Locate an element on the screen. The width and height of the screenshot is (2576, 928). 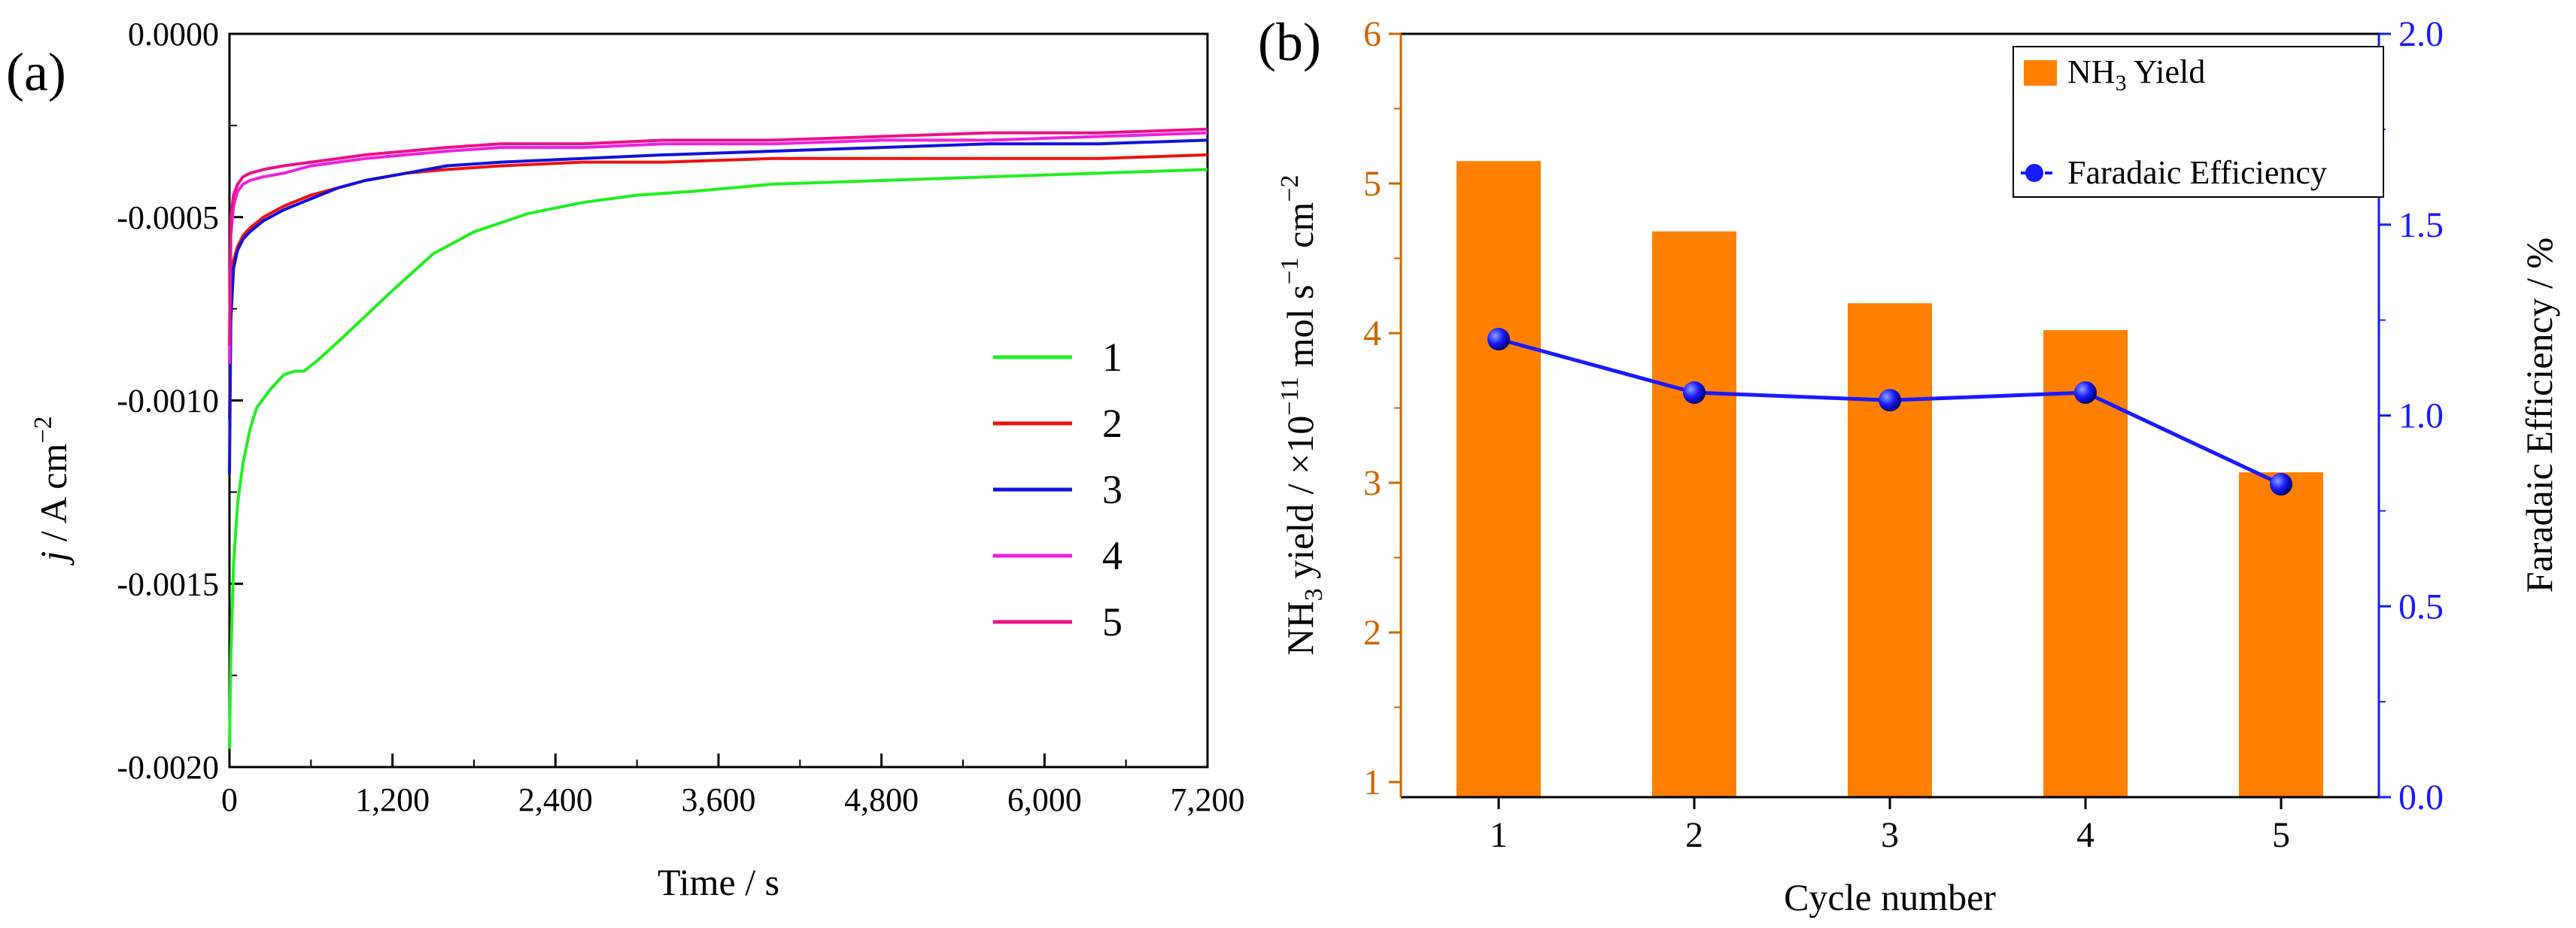
y-tick-label-a-0: -0.0020 is located at coordinates (168, 767).